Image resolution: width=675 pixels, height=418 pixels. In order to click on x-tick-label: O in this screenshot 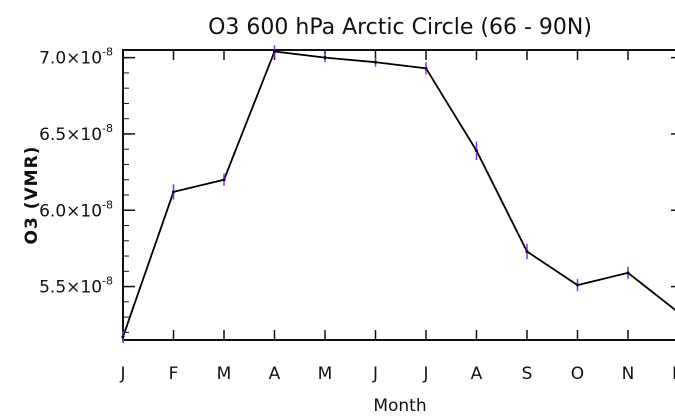, I will do `click(577, 374)`.